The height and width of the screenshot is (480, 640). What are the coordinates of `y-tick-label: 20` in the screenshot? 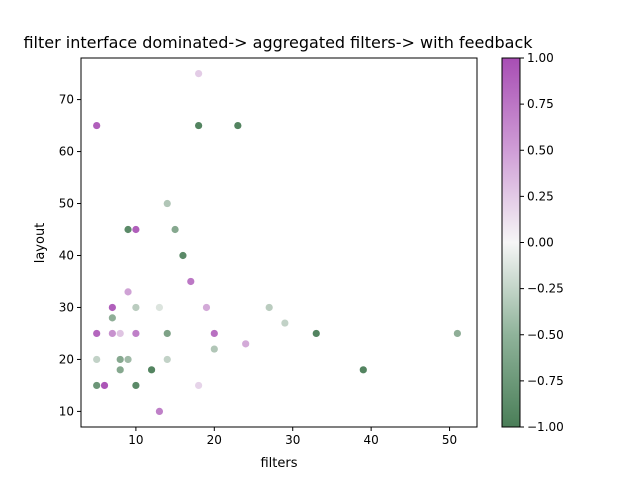 It's located at (66, 359).